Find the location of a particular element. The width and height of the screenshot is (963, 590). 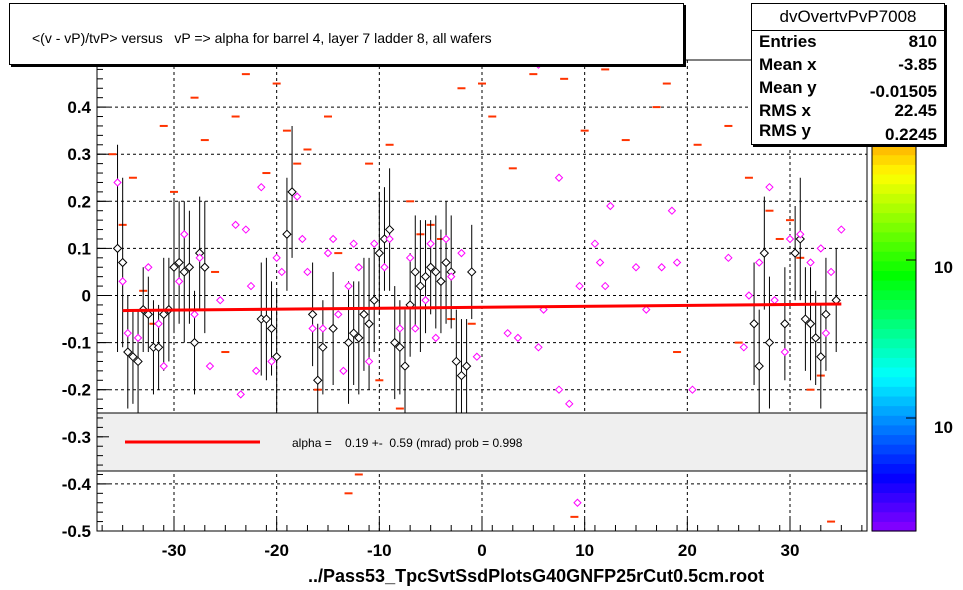

y-tick-label: -0.5 is located at coordinates (76, 531).